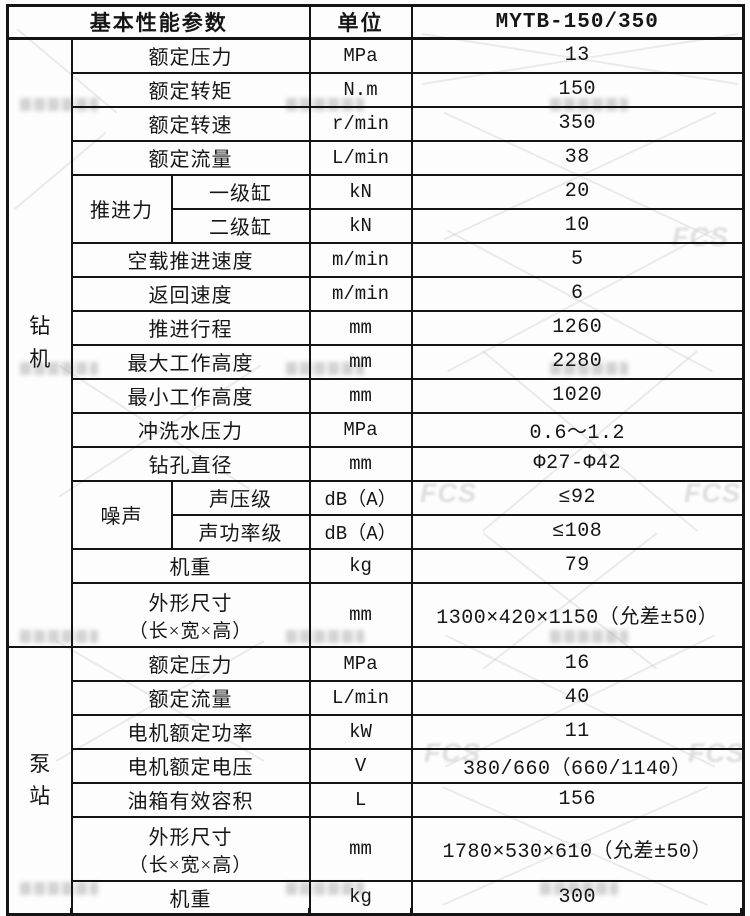 The width and height of the screenshot is (750, 916). I want to click on value-cell: 156, so click(577, 799).